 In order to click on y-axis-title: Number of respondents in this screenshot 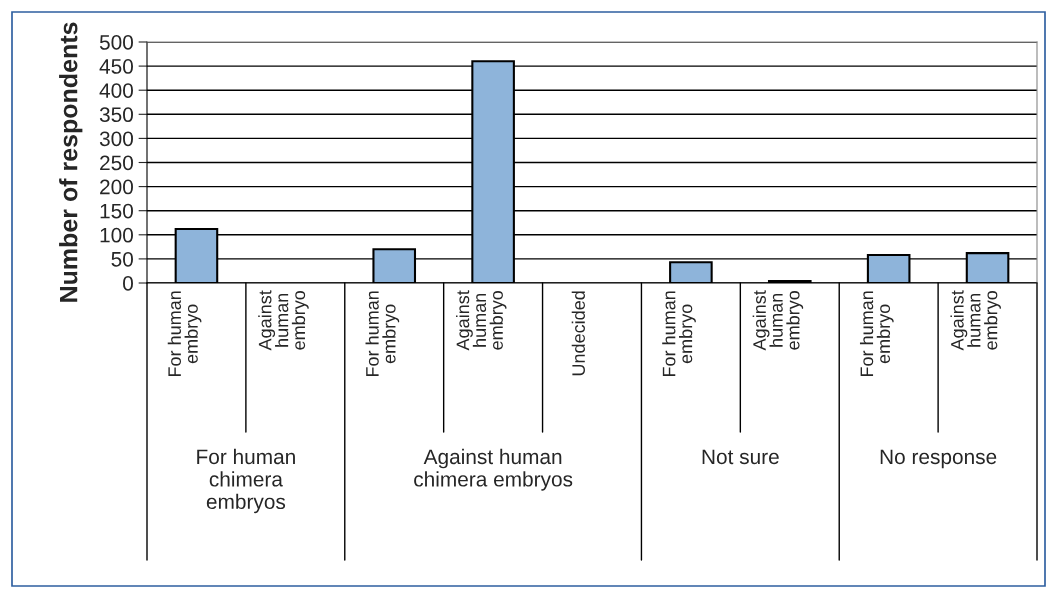, I will do `click(71, 162)`.